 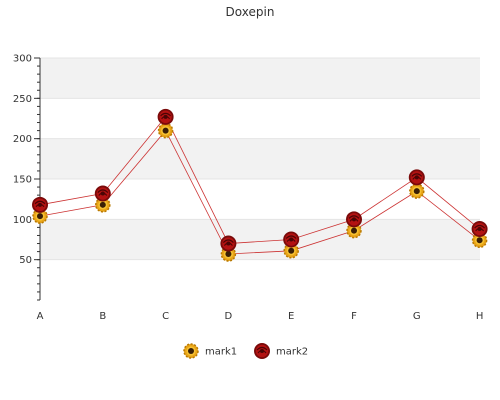 What do you see at coordinates (25, 260) in the screenshot?
I see `y-tick-label: 50` at bounding box center [25, 260].